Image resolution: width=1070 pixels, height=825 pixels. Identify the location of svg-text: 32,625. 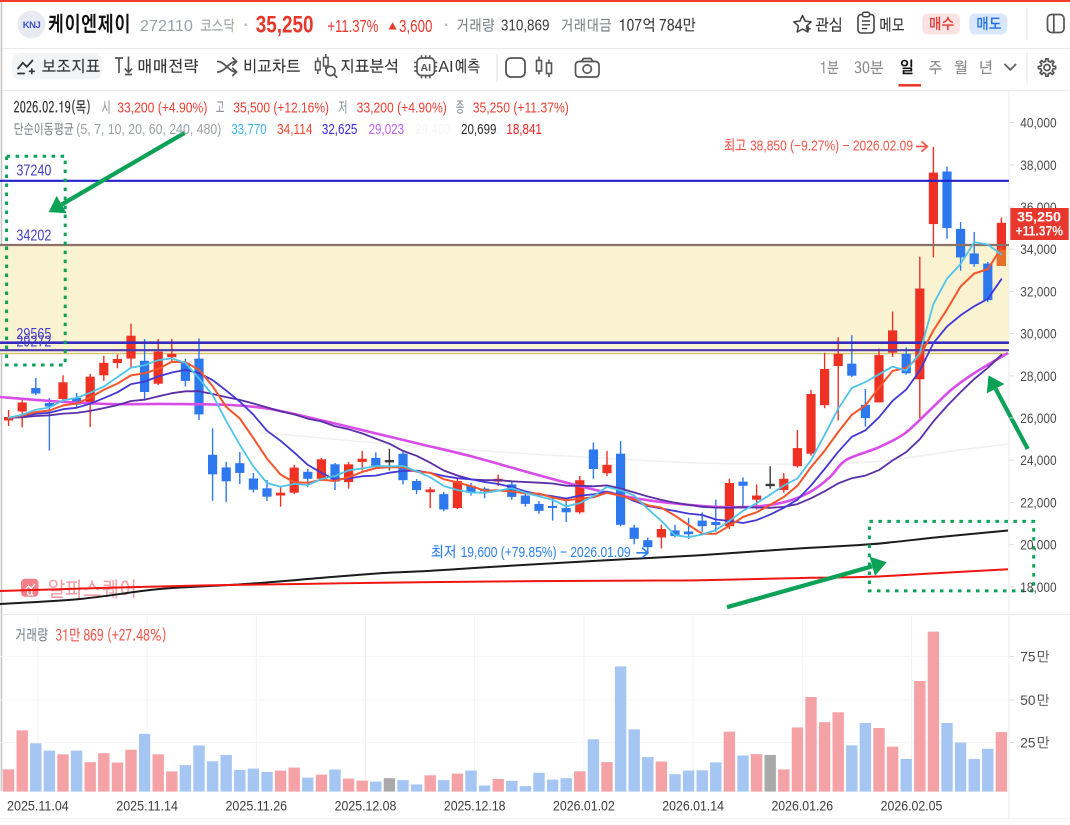
(340, 129).